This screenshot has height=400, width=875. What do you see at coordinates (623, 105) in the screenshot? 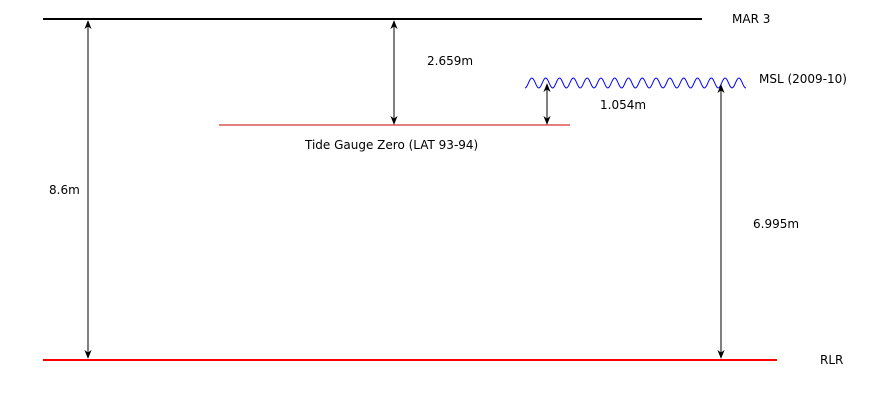
I see `tide-gauge-zero-to-msl-distance: 1.054m` at bounding box center [623, 105].